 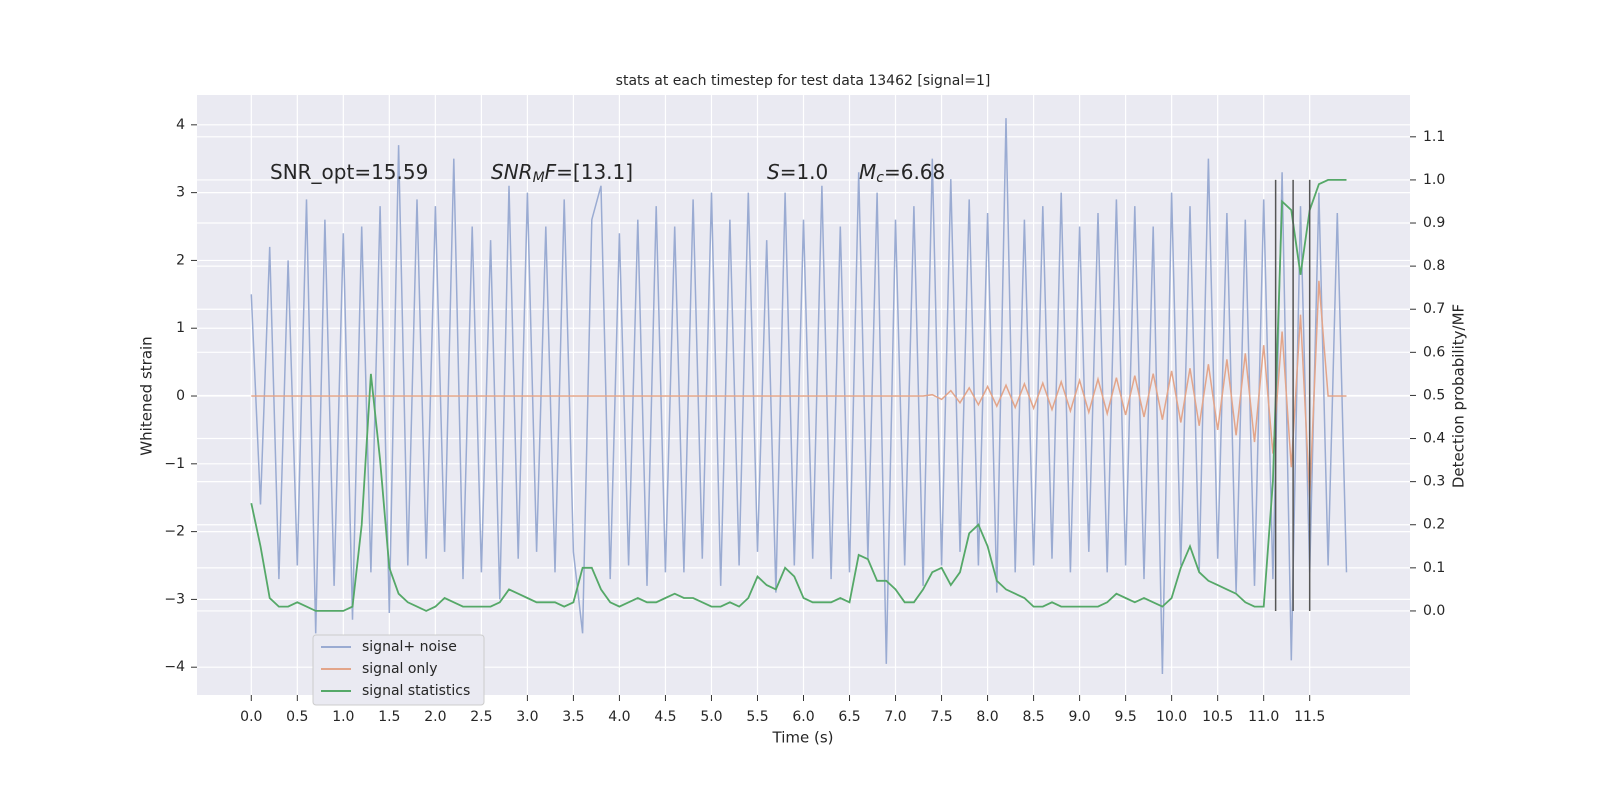 I want to click on y2-axis-label: Detection probability/MF, so click(x=1459, y=396).